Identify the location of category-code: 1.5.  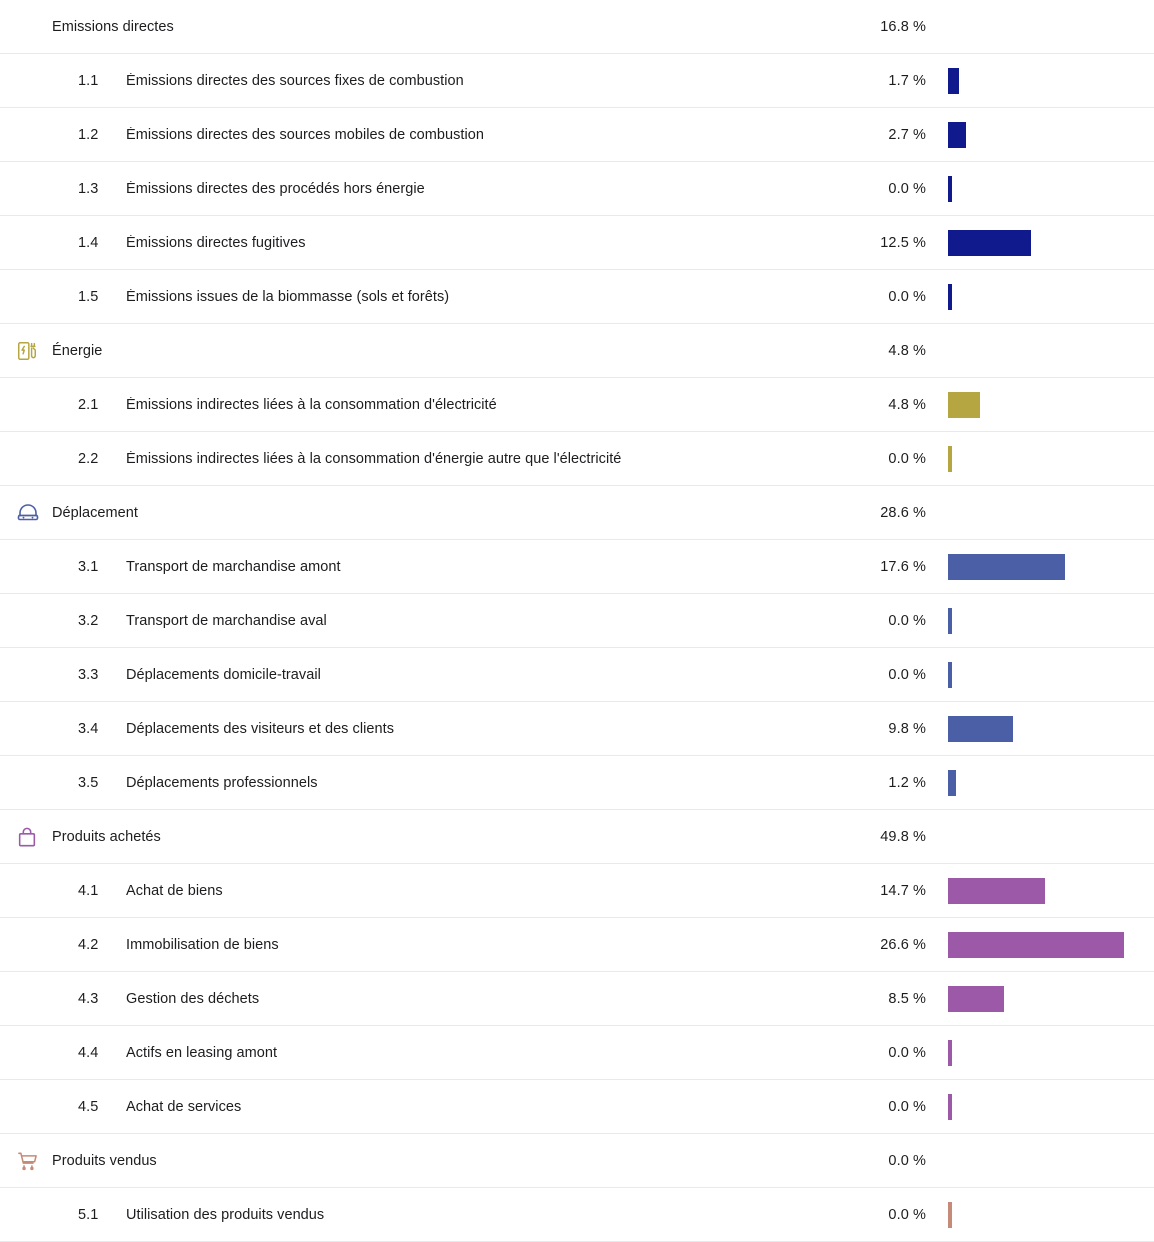
(88, 296).